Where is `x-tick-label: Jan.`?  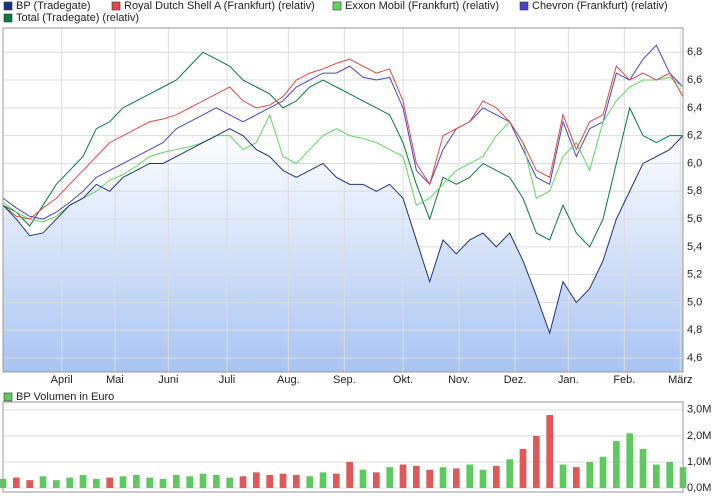
x-tick-label: Jan. is located at coordinates (568, 380).